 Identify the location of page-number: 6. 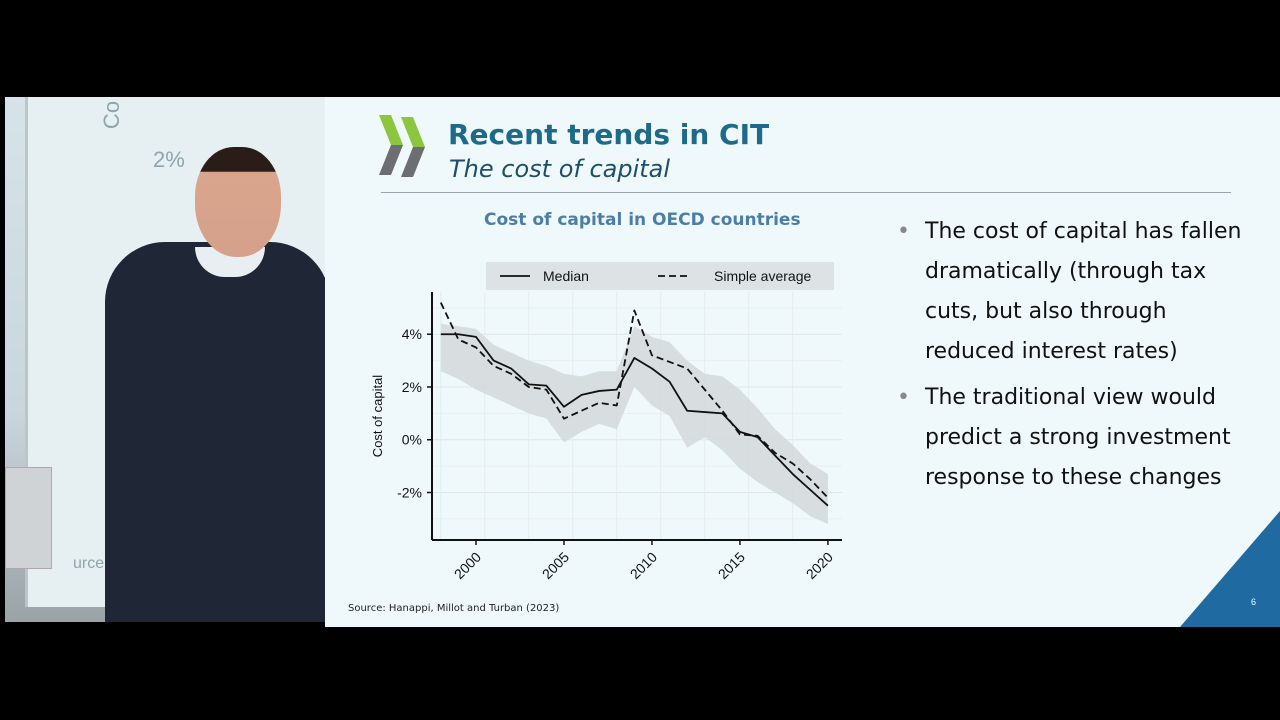
(1253, 602).